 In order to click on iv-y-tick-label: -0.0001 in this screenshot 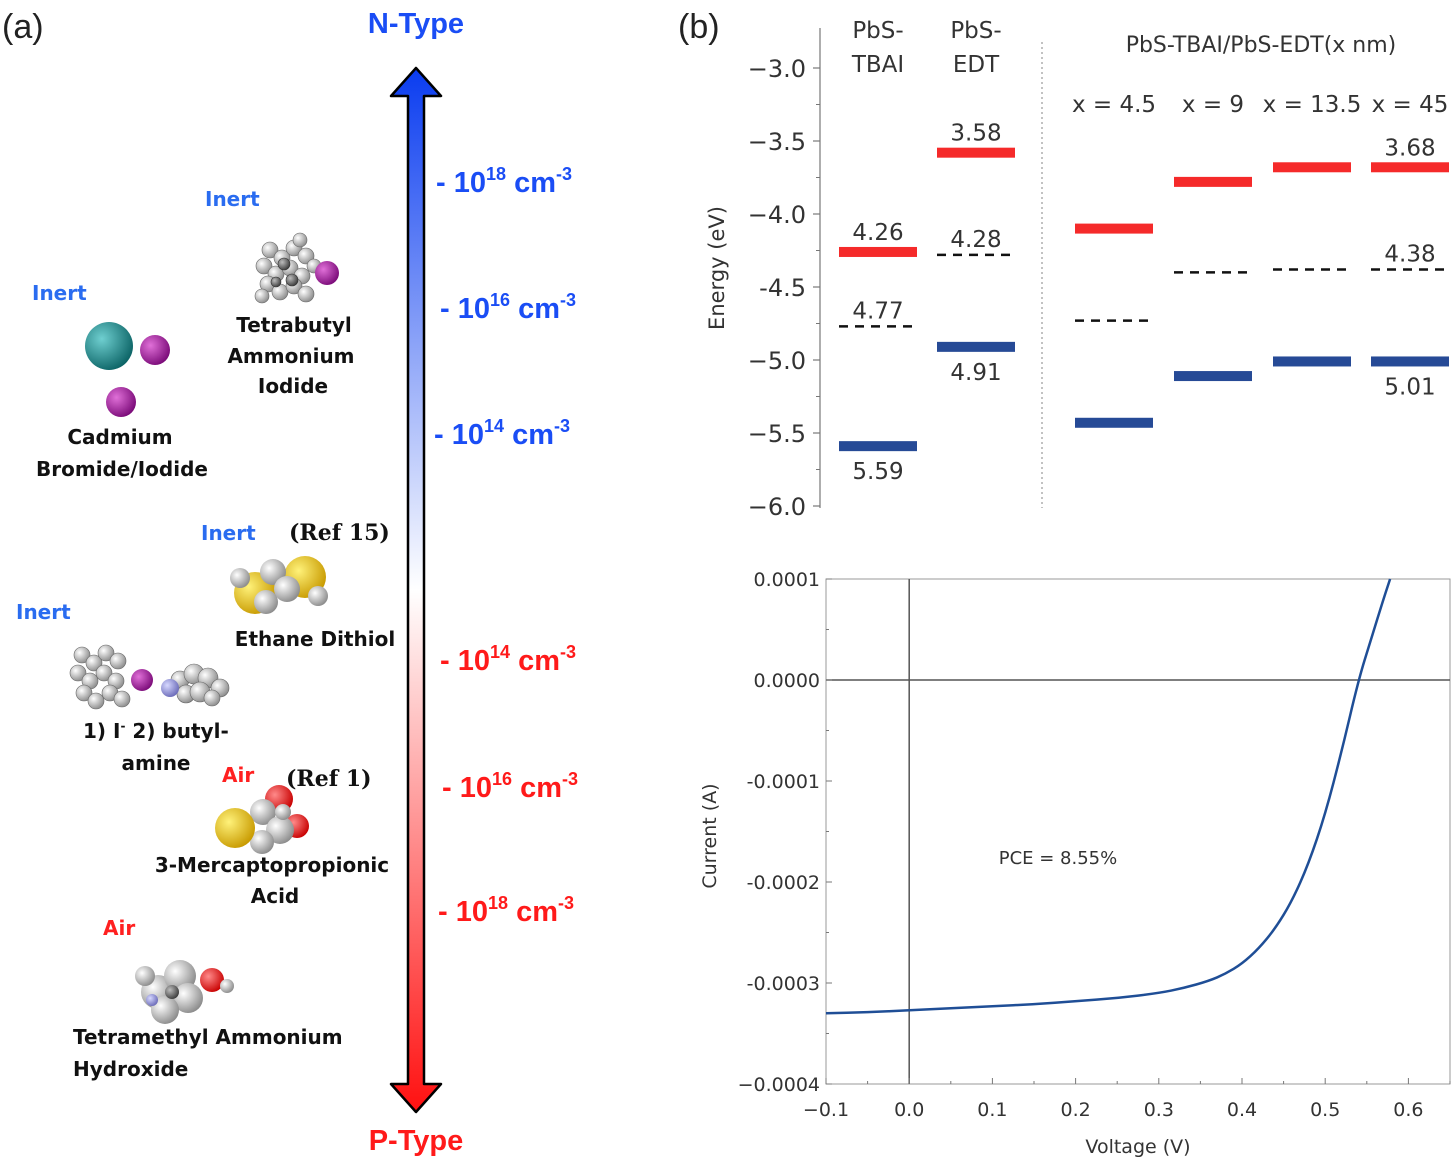, I will do `click(783, 782)`.